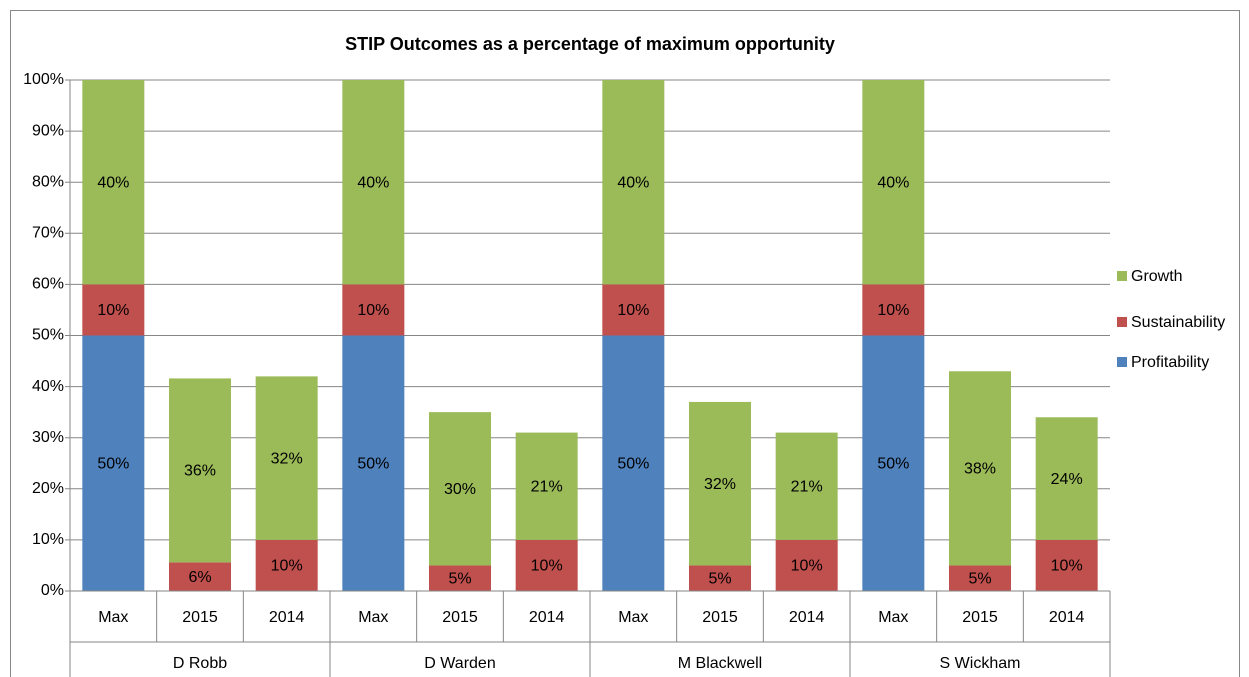  What do you see at coordinates (720, 663) in the screenshot?
I see `group-label: M Blackwell` at bounding box center [720, 663].